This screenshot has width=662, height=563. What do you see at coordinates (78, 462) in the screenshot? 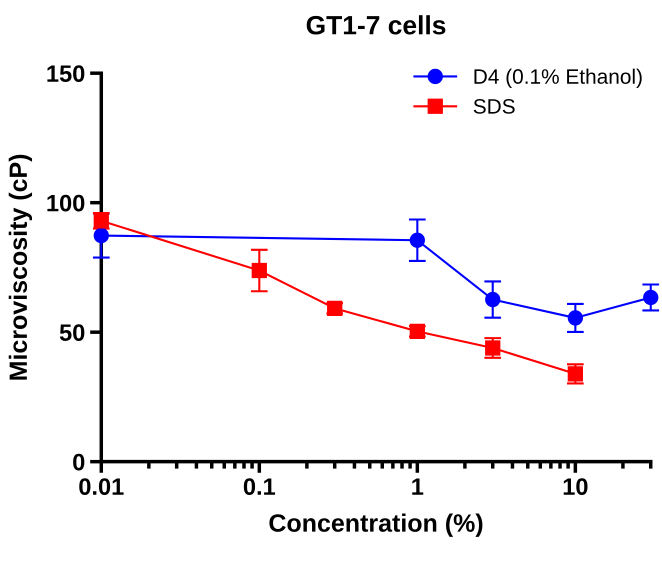
I see `y-tick-label: 0` at bounding box center [78, 462].